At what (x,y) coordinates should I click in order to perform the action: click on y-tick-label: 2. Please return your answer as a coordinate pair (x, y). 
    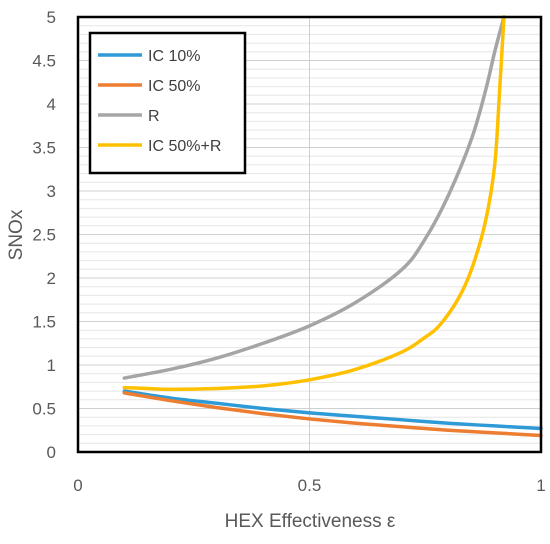
    Looking at the image, I should click on (51, 278).